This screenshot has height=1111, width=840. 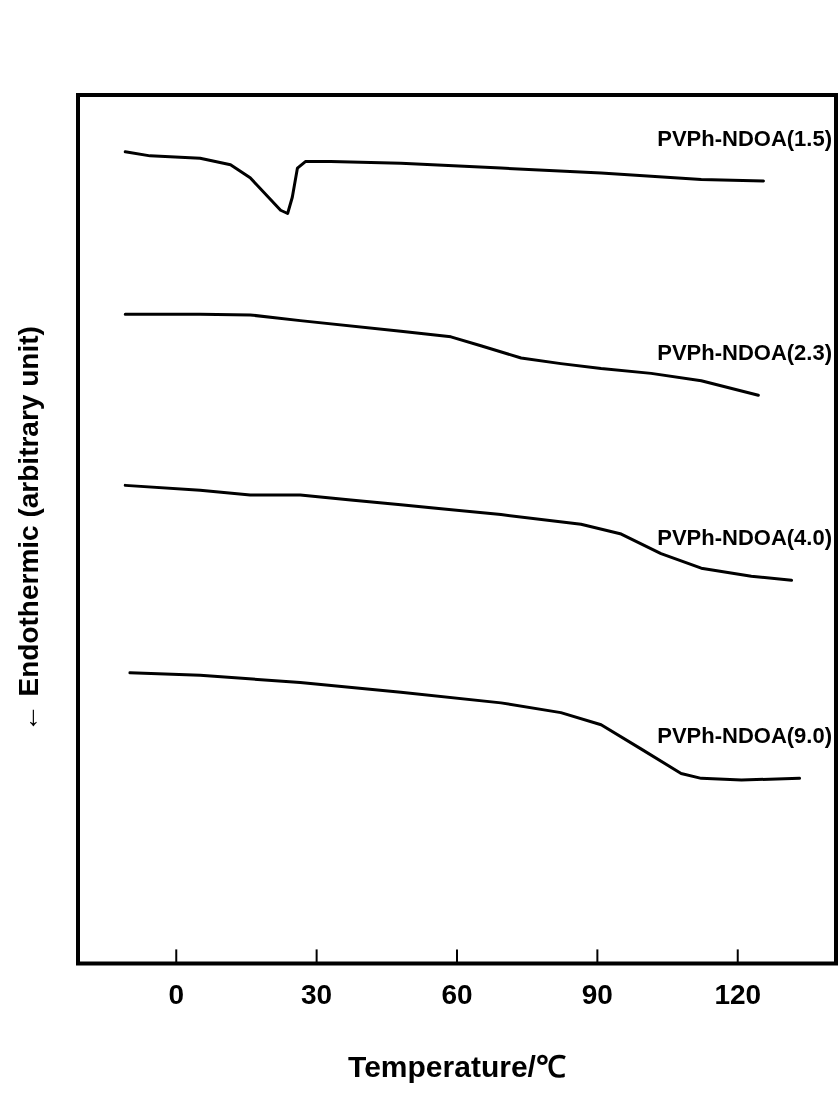 What do you see at coordinates (738, 994) in the screenshot?
I see `x-tick-label: 120` at bounding box center [738, 994].